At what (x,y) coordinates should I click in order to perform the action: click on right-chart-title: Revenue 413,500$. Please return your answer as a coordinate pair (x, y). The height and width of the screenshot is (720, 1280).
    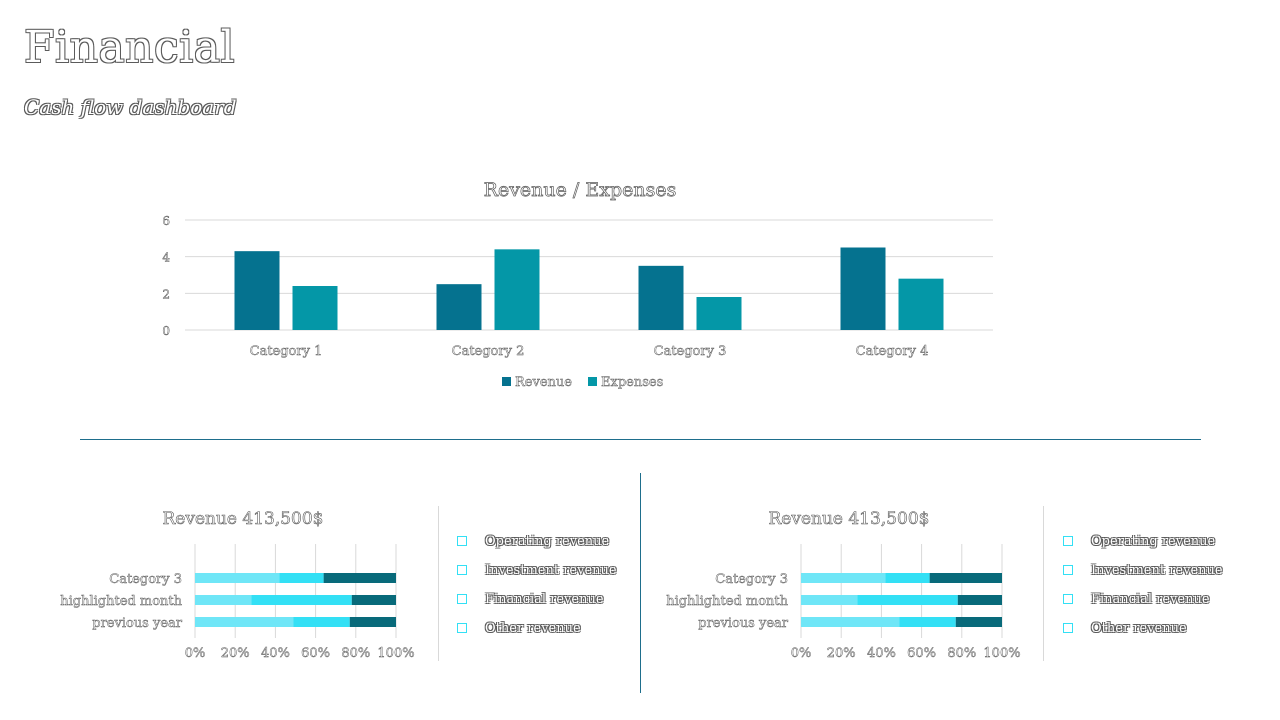
    Looking at the image, I should click on (848, 519).